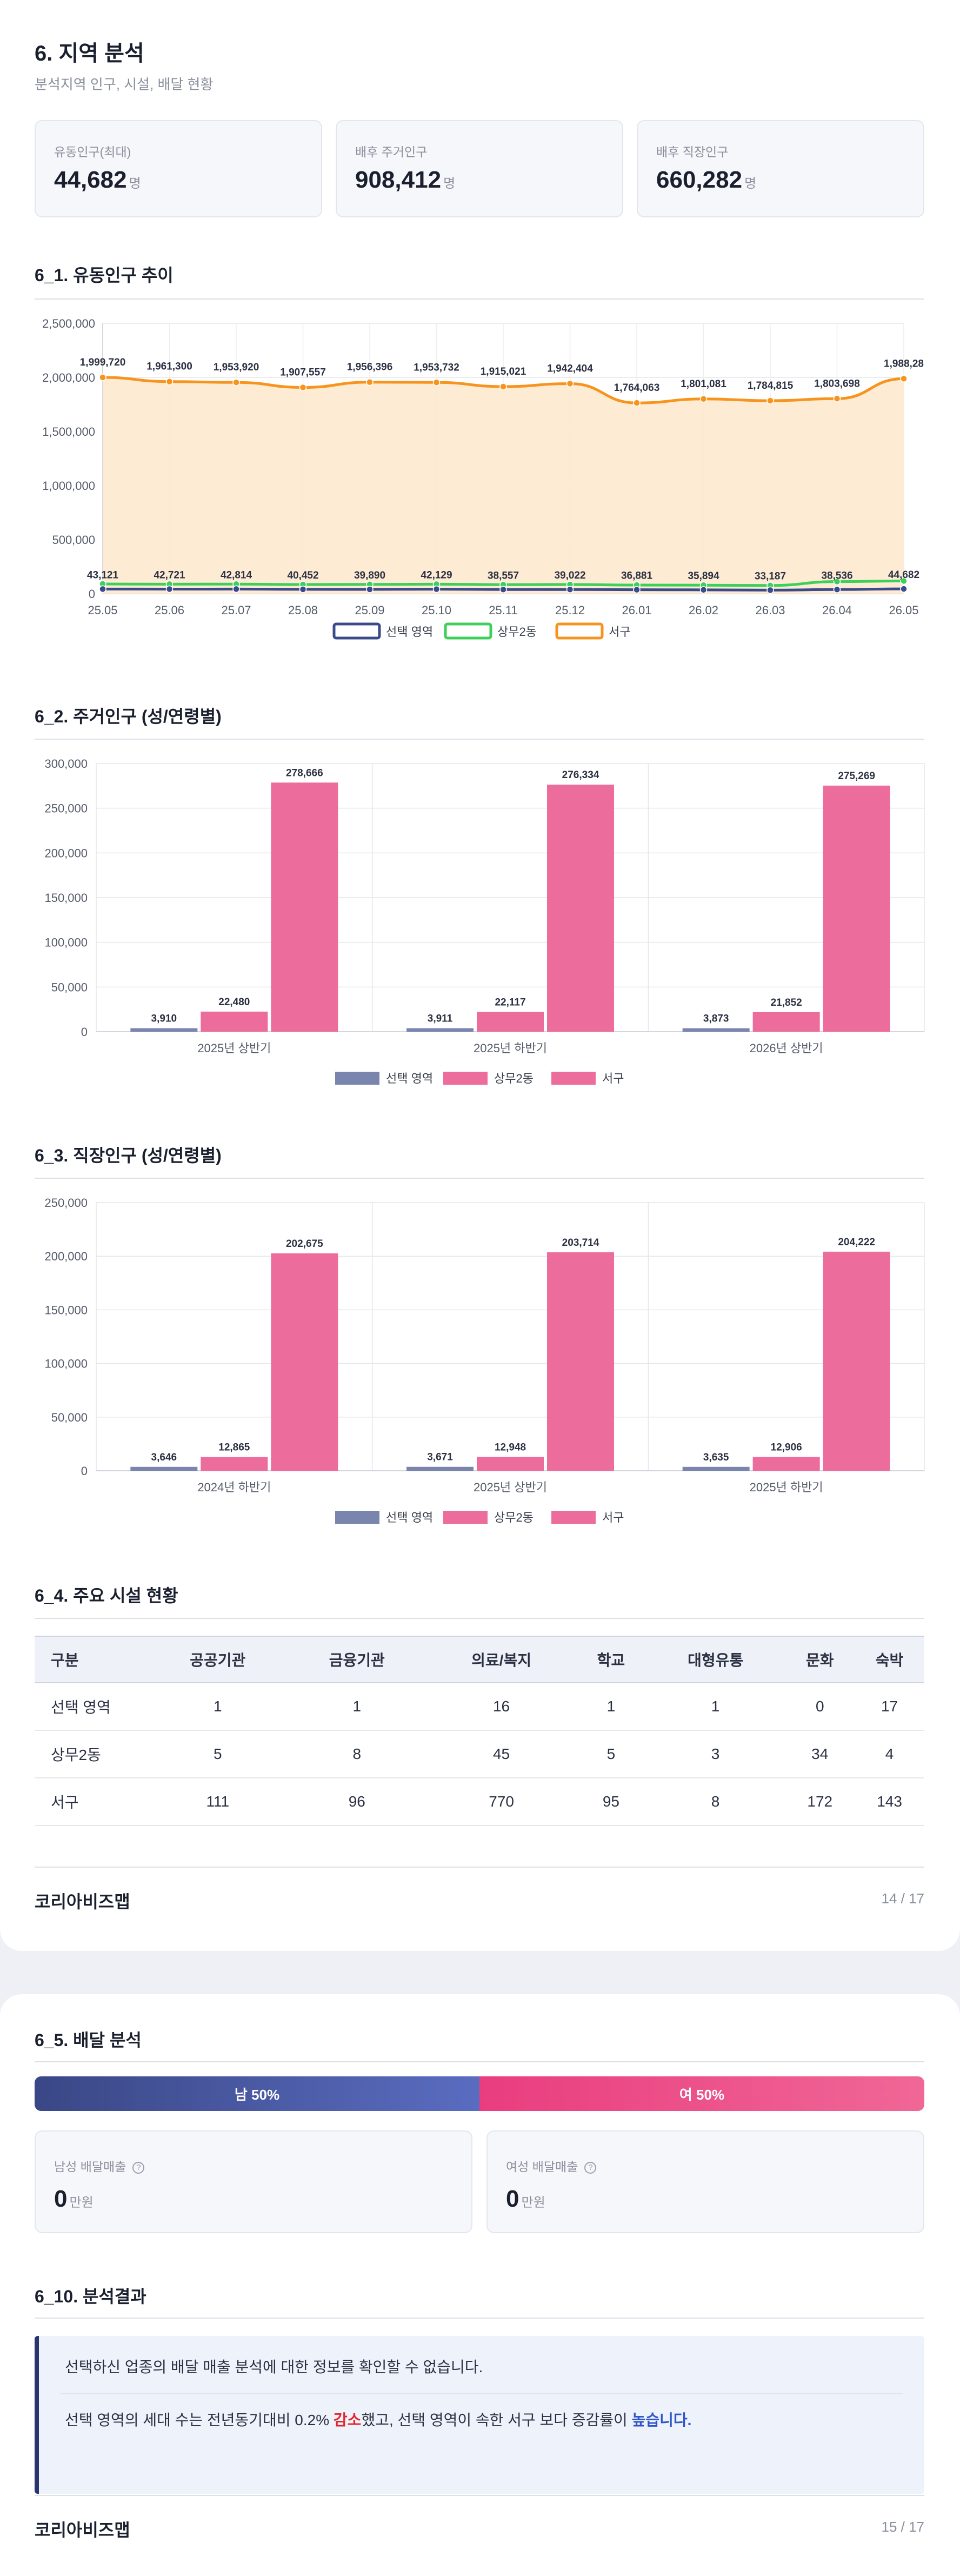 This screenshot has height=2576, width=960. I want to click on table-header: 대형유통, so click(715, 1659).